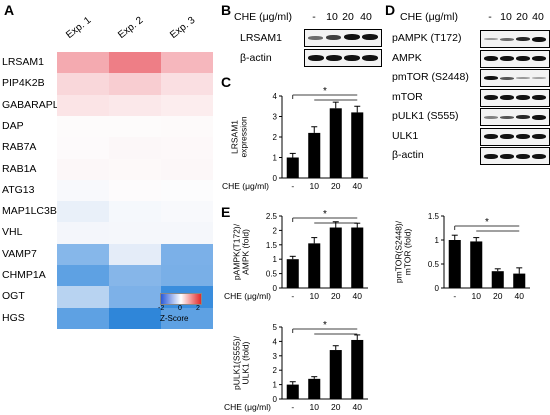 The height and width of the screenshot is (415, 550). What do you see at coordinates (275, 370) in the screenshot?
I see `y-tick-label: 2` at bounding box center [275, 370].